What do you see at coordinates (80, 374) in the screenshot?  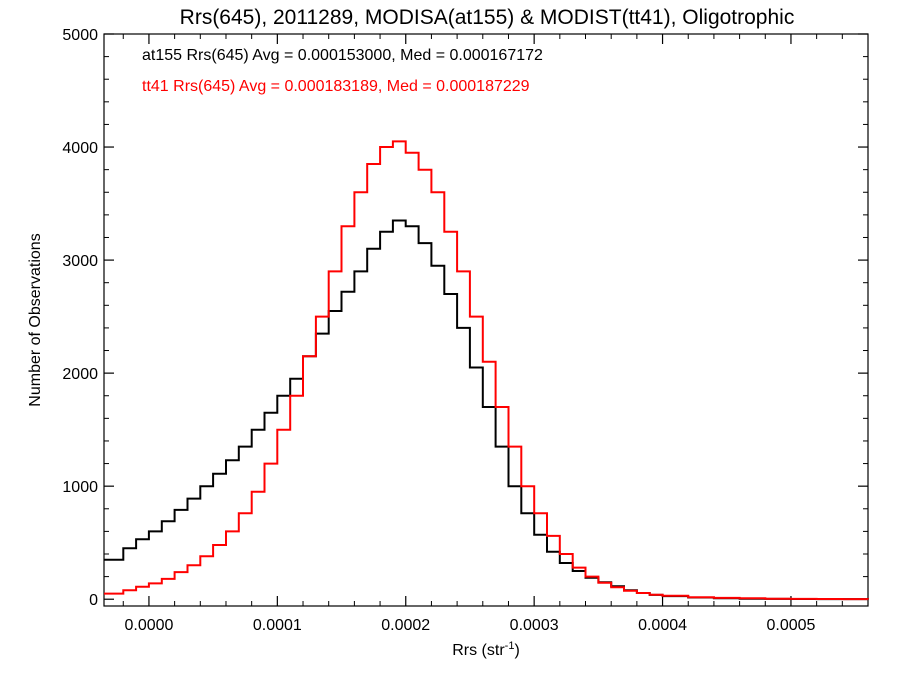 I see `y-tick-label: 2000` at bounding box center [80, 374].